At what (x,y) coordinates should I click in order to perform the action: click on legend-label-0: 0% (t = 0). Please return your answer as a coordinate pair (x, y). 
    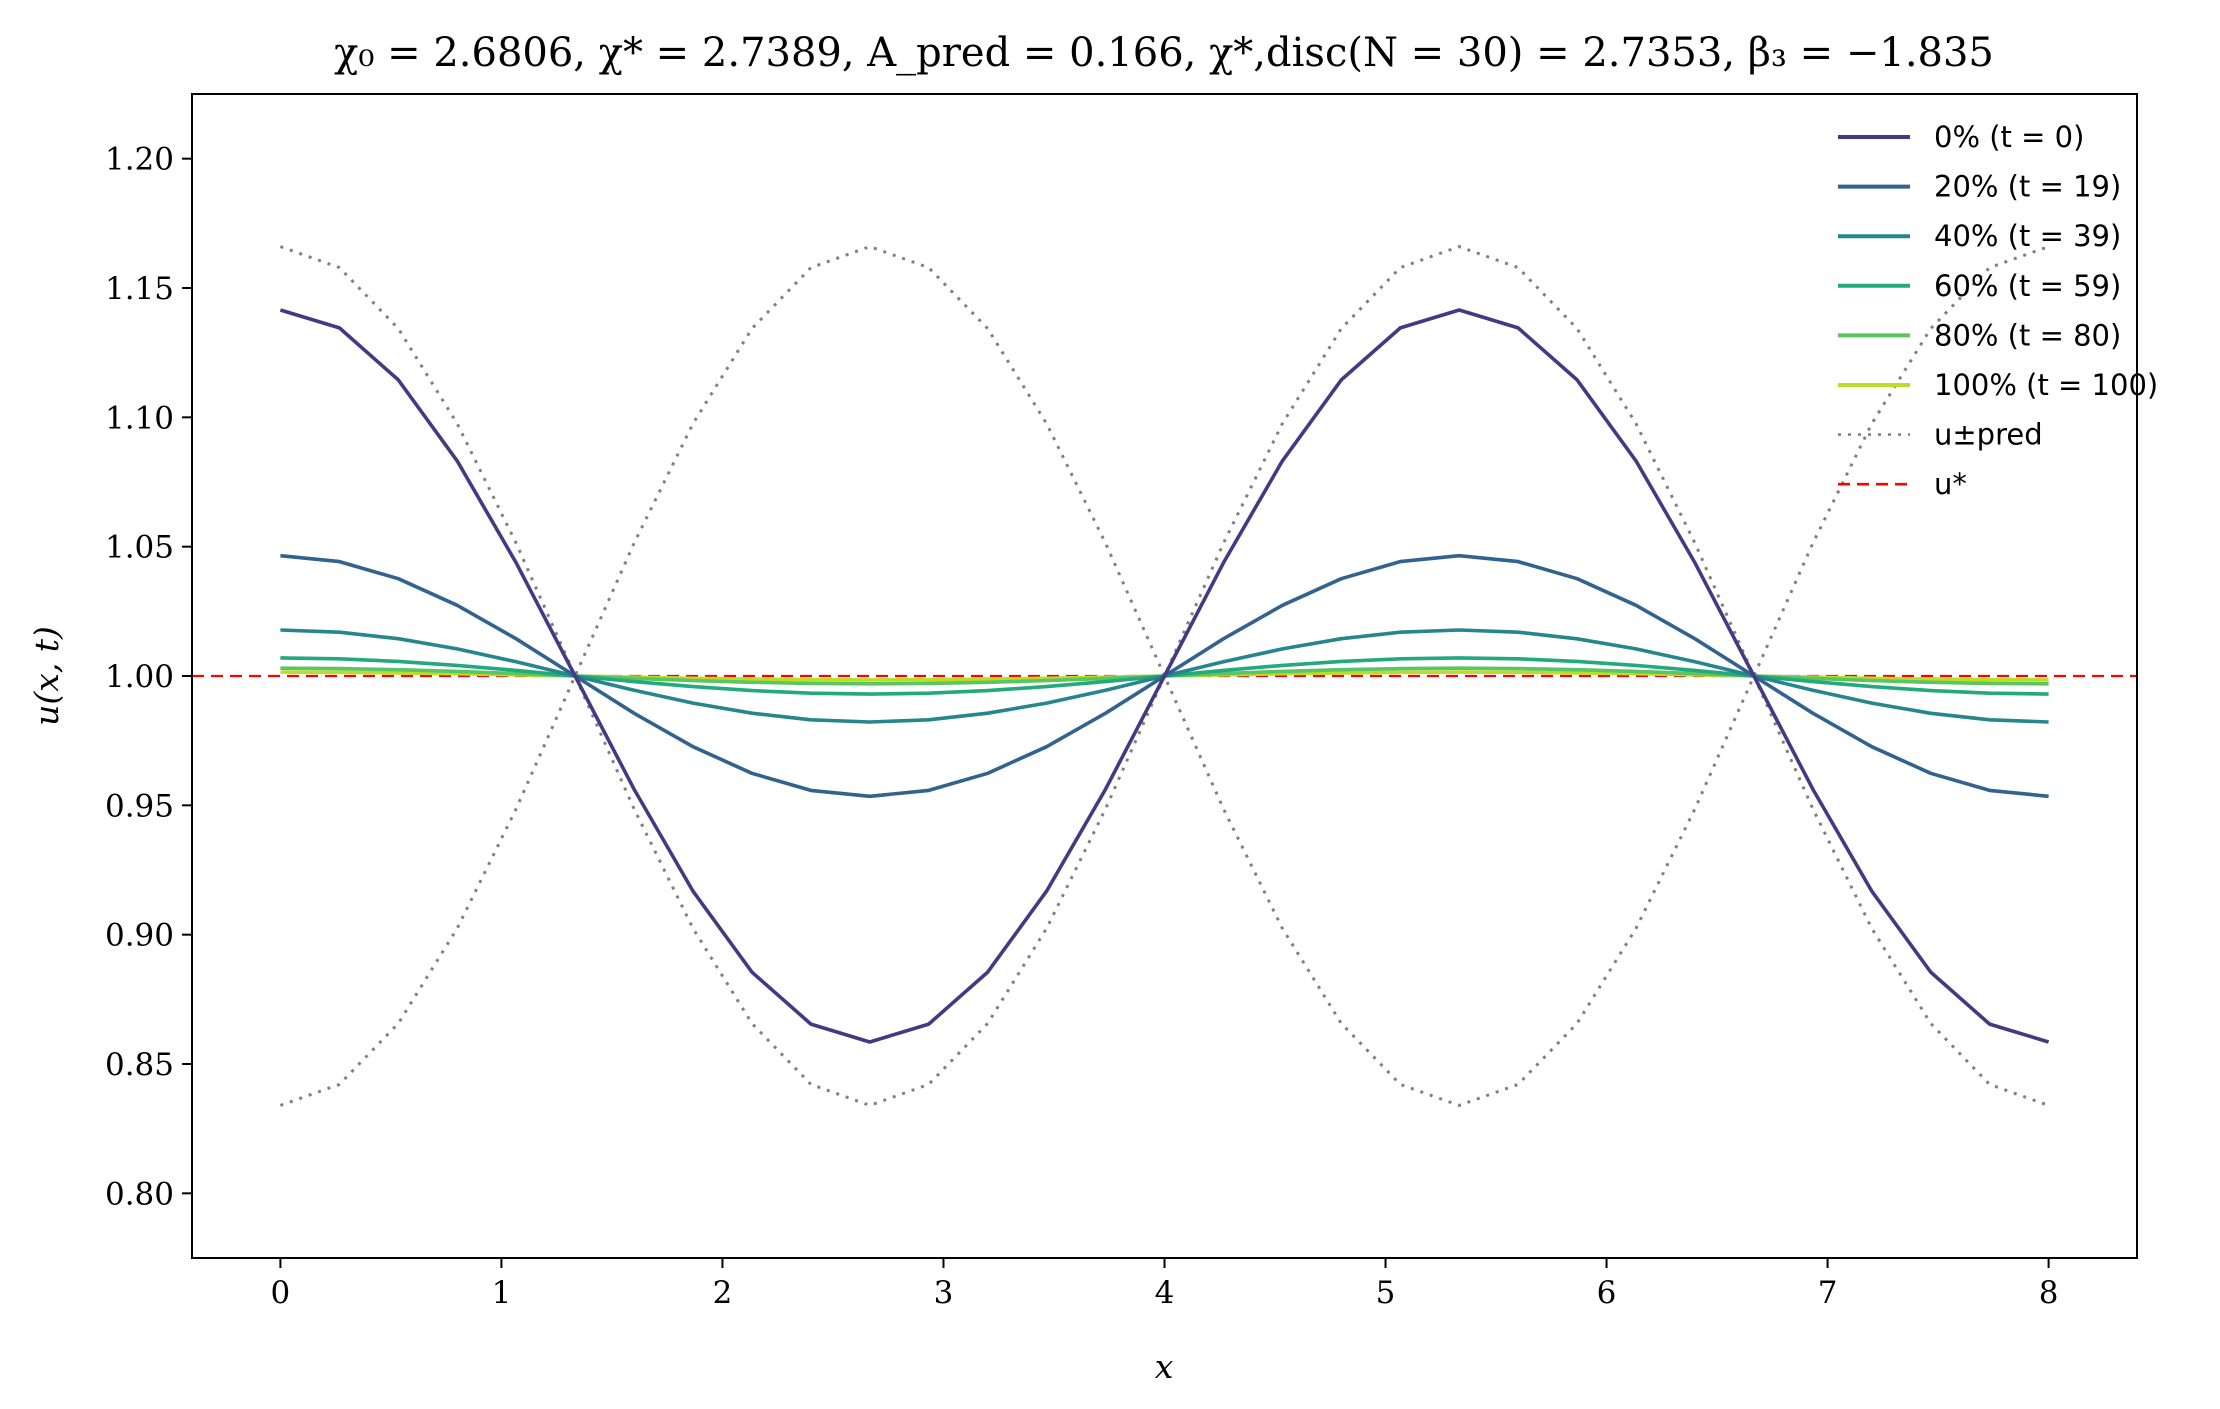
    Looking at the image, I should click on (2009, 137).